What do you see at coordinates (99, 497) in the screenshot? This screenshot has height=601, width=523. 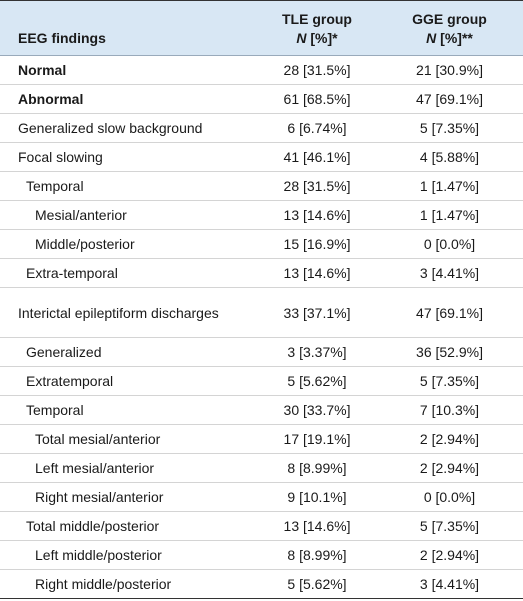 I see `row-label: Right mesial/anterior` at bounding box center [99, 497].